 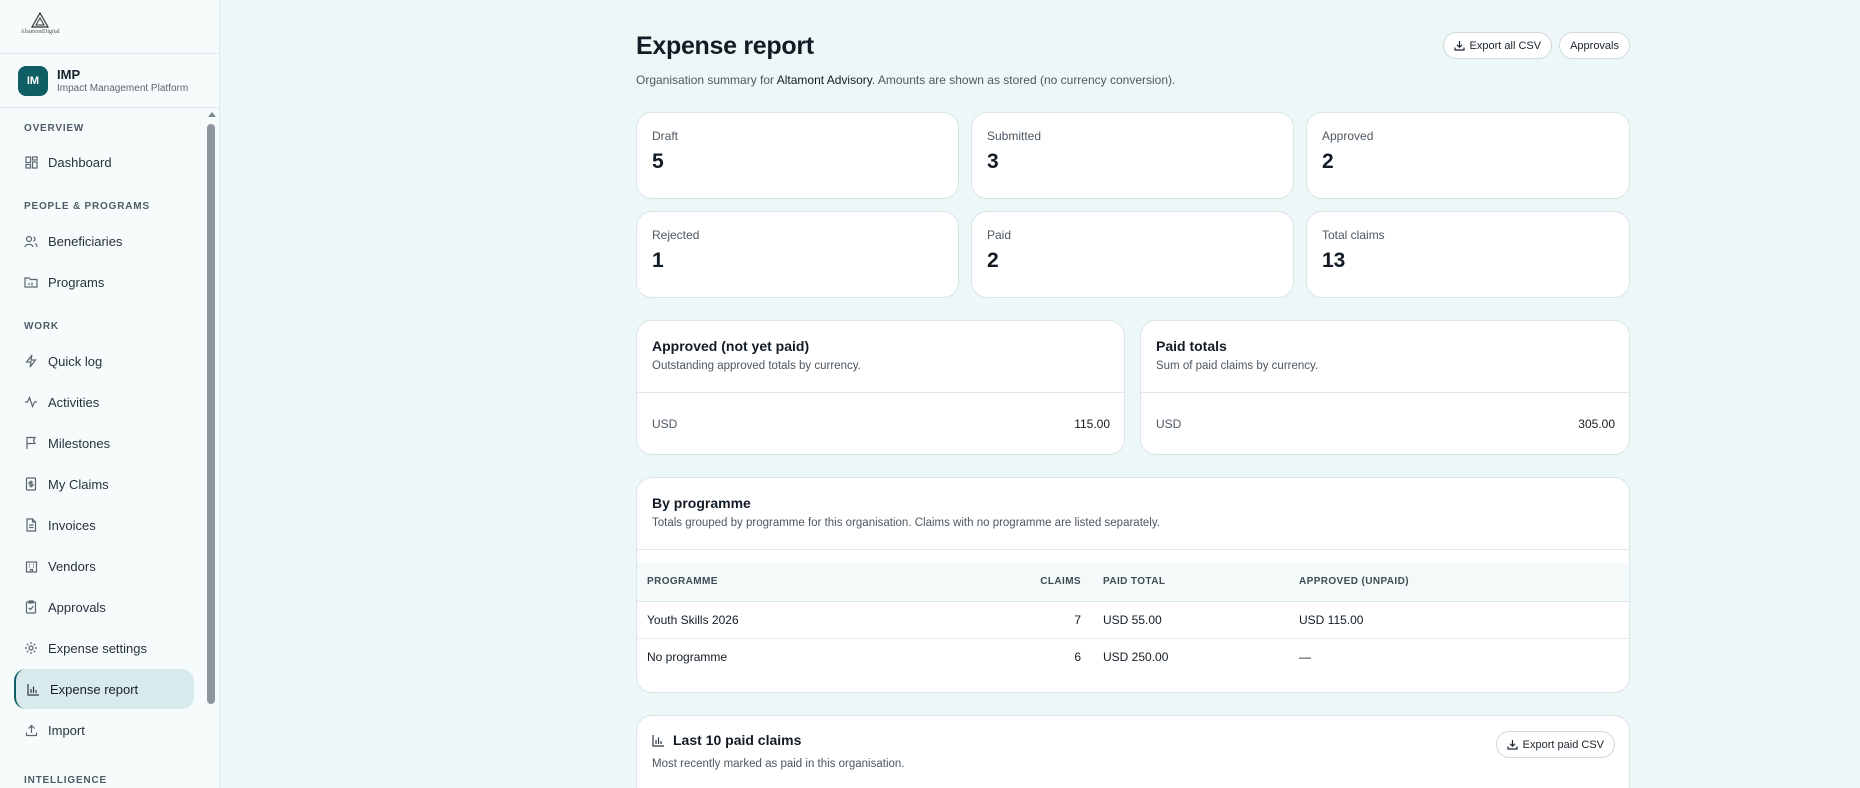 What do you see at coordinates (1009, 619) in the screenshot?
I see `cell-claims: 7` at bounding box center [1009, 619].